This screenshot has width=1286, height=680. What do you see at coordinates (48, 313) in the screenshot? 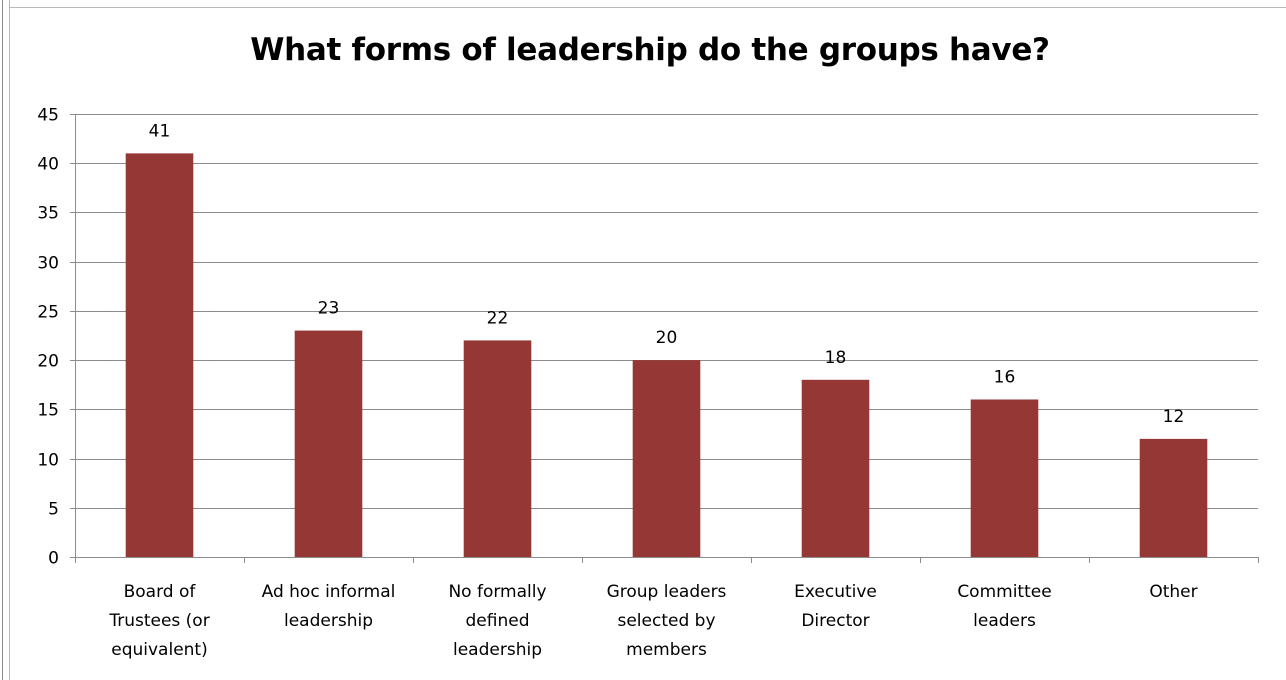
I see `y-tick-label: 25` at bounding box center [48, 313].